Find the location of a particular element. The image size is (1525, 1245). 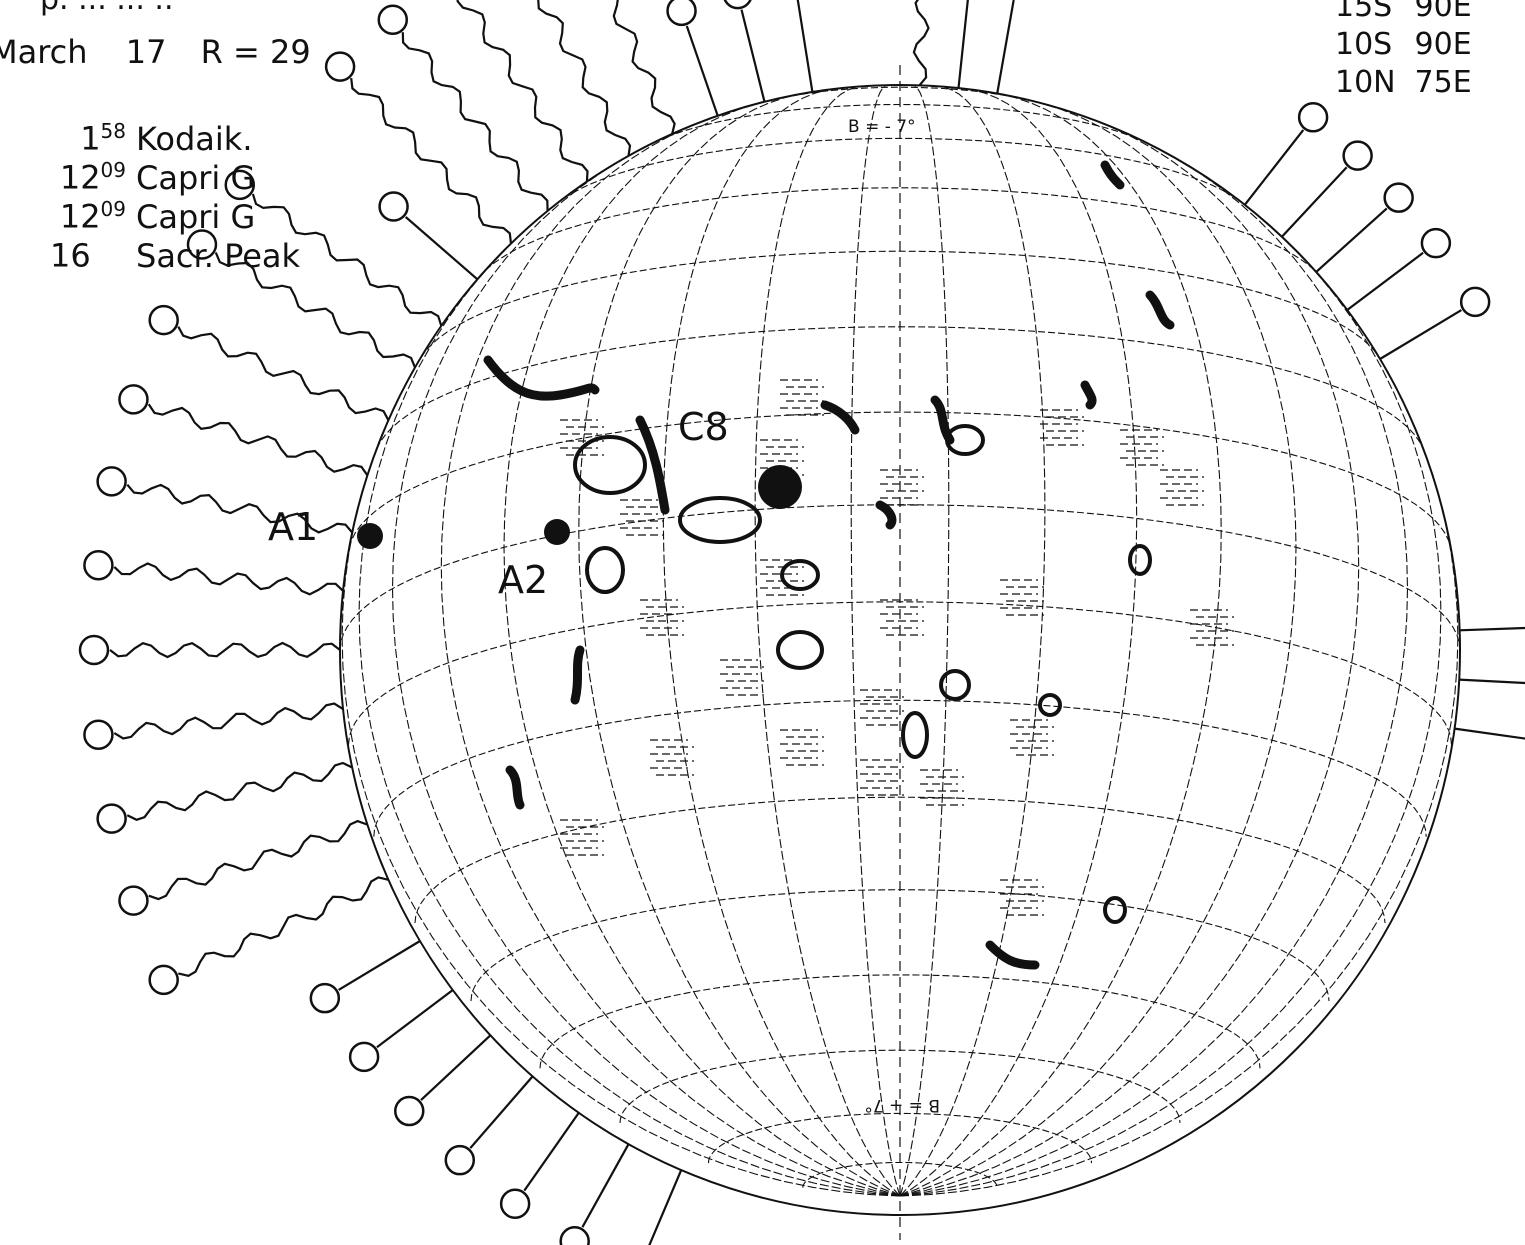

coordinate-row: 10S 90E is located at coordinates (1403, 44).